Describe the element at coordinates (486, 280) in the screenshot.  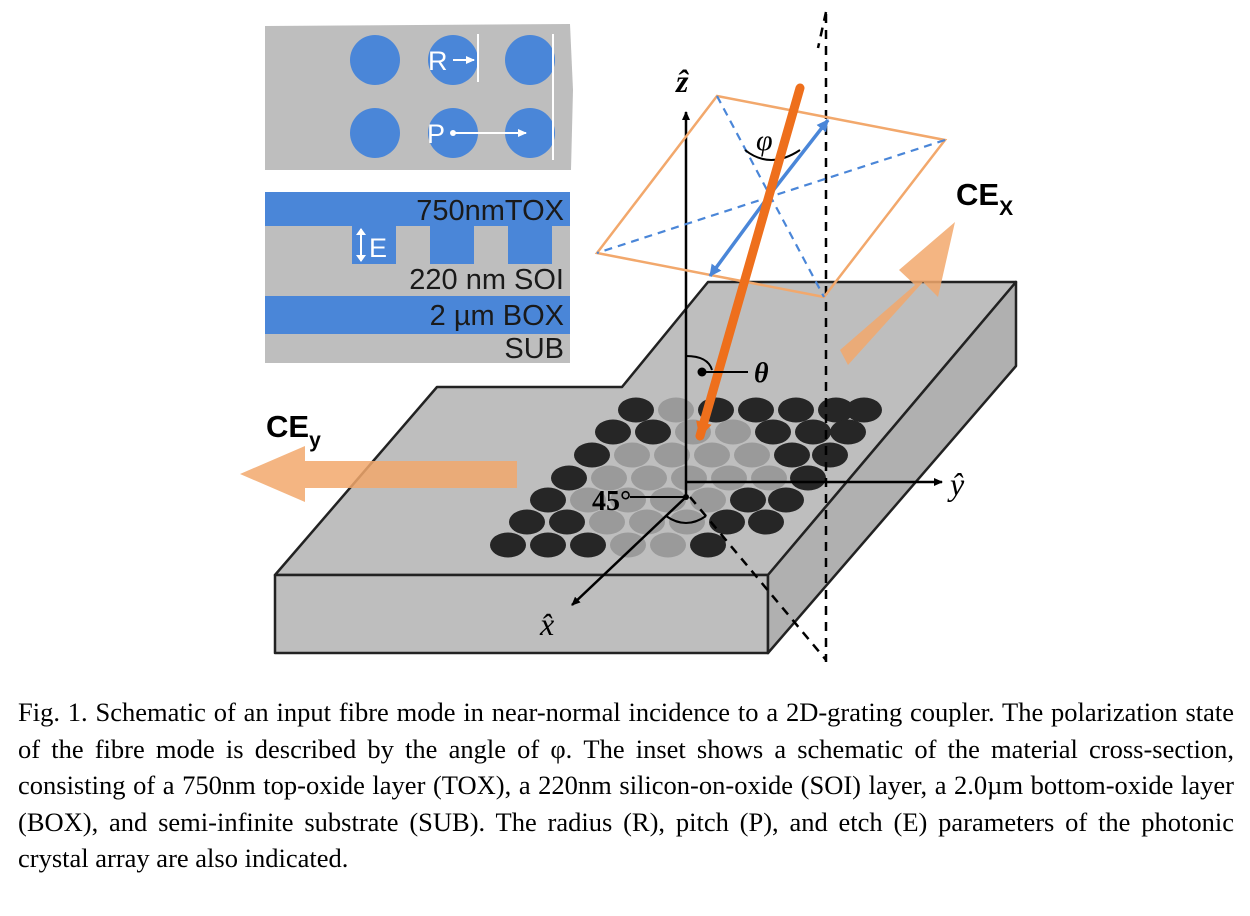
I see `soi-label: 220 nm SOI` at that location.